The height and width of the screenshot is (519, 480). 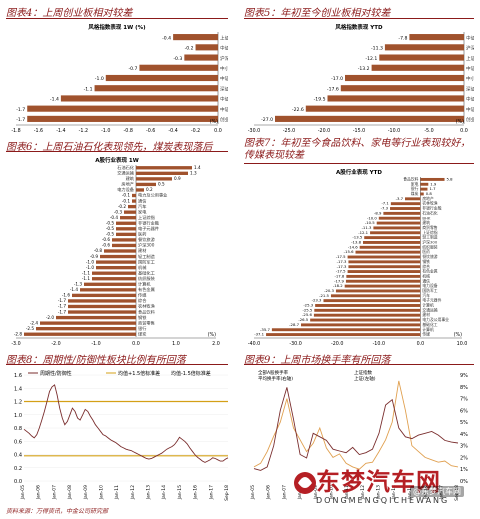 What do you see at coordinates (254, 344) in the screenshot?
I see `tick-label: -40.0` at bounding box center [254, 344].